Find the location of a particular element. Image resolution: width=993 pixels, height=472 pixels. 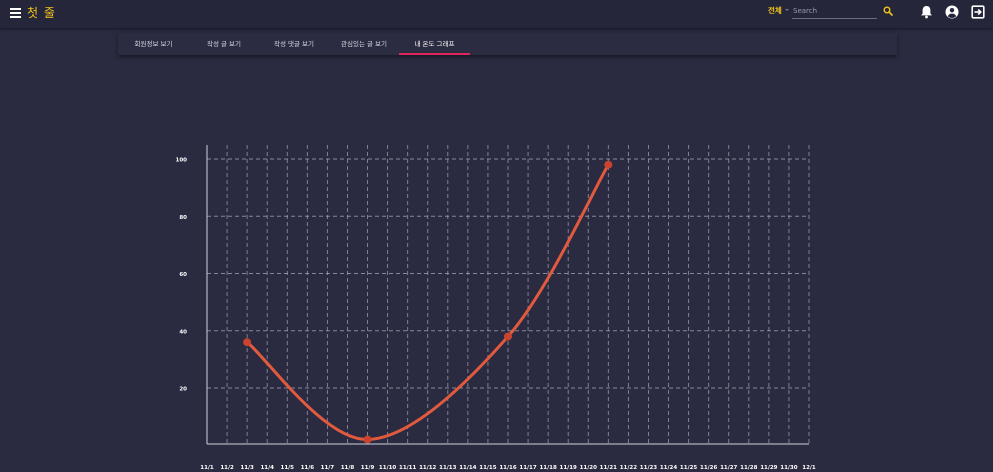

search-scope-select: 전체 is located at coordinates (775, 10).